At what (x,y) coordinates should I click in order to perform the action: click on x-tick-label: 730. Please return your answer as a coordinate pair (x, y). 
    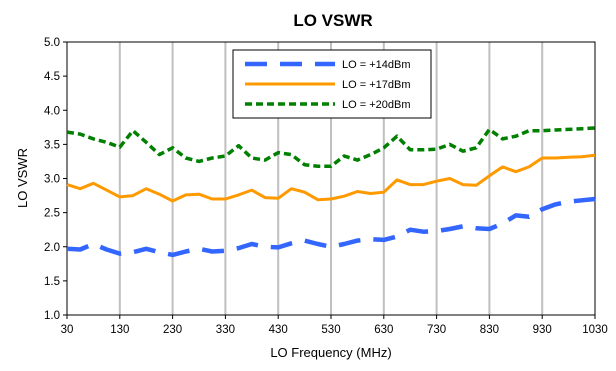
    Looking at the image, I should click on (436, 330).